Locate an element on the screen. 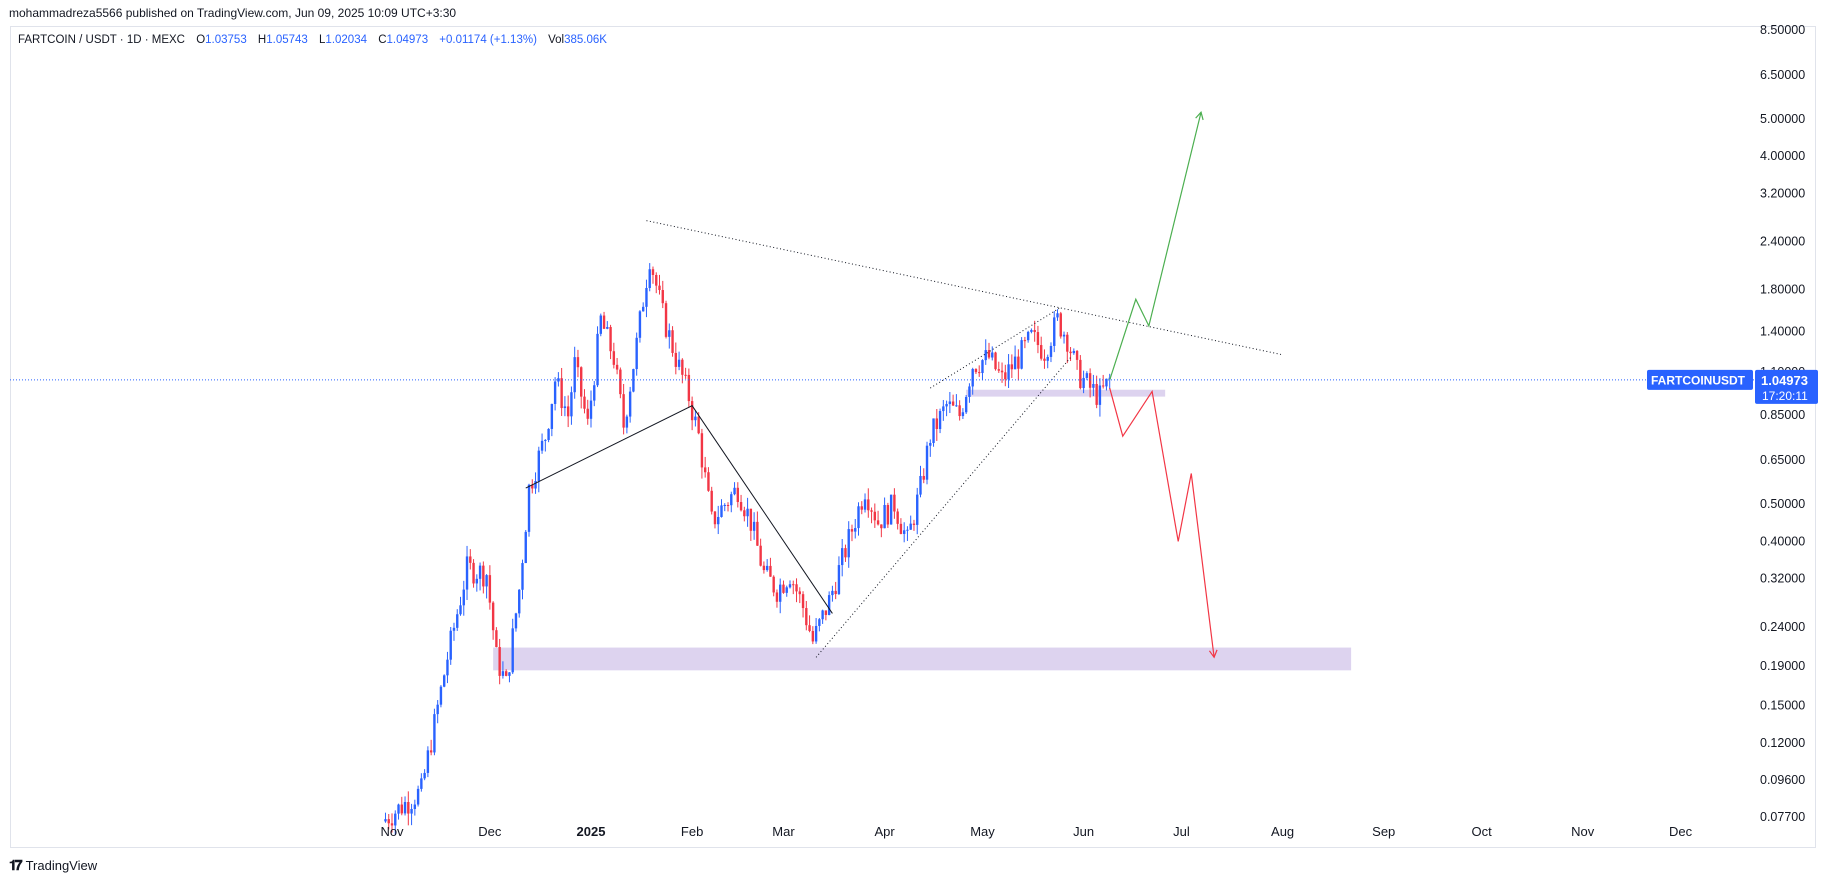  price-tag is located at coordinates (1786, 386).